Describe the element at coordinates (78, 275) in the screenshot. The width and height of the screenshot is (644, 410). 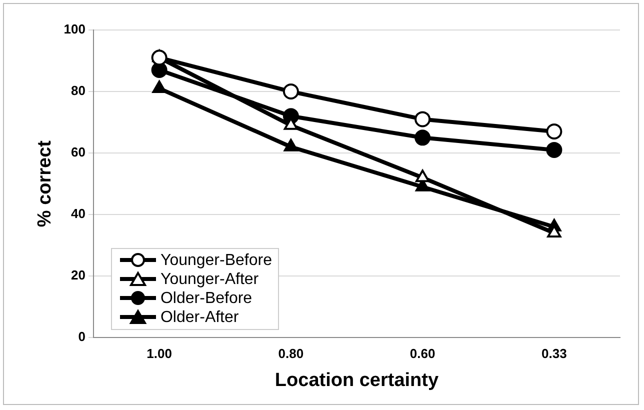
I see `y-tick-label: 20` at that location.